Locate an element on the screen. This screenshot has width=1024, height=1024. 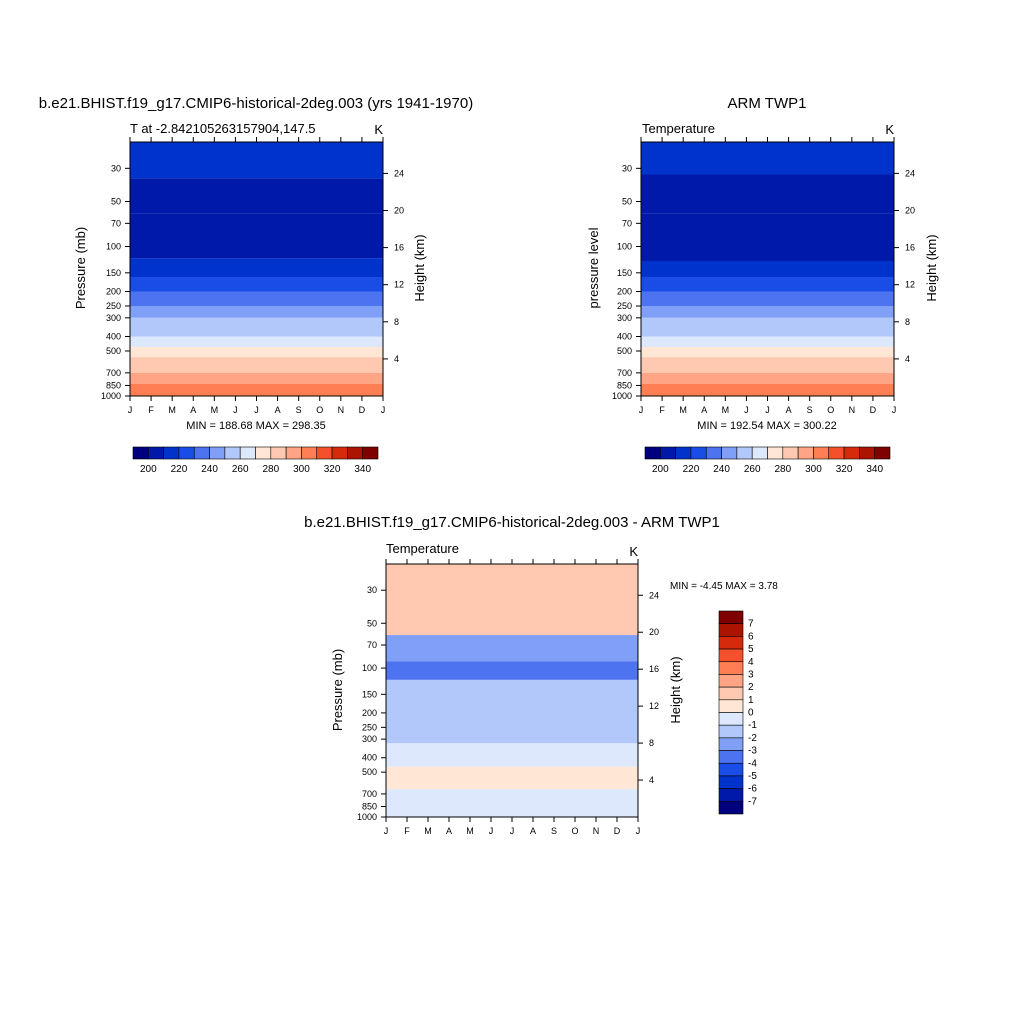
height-tick-label: 16 is located at coordinates (399, 248).